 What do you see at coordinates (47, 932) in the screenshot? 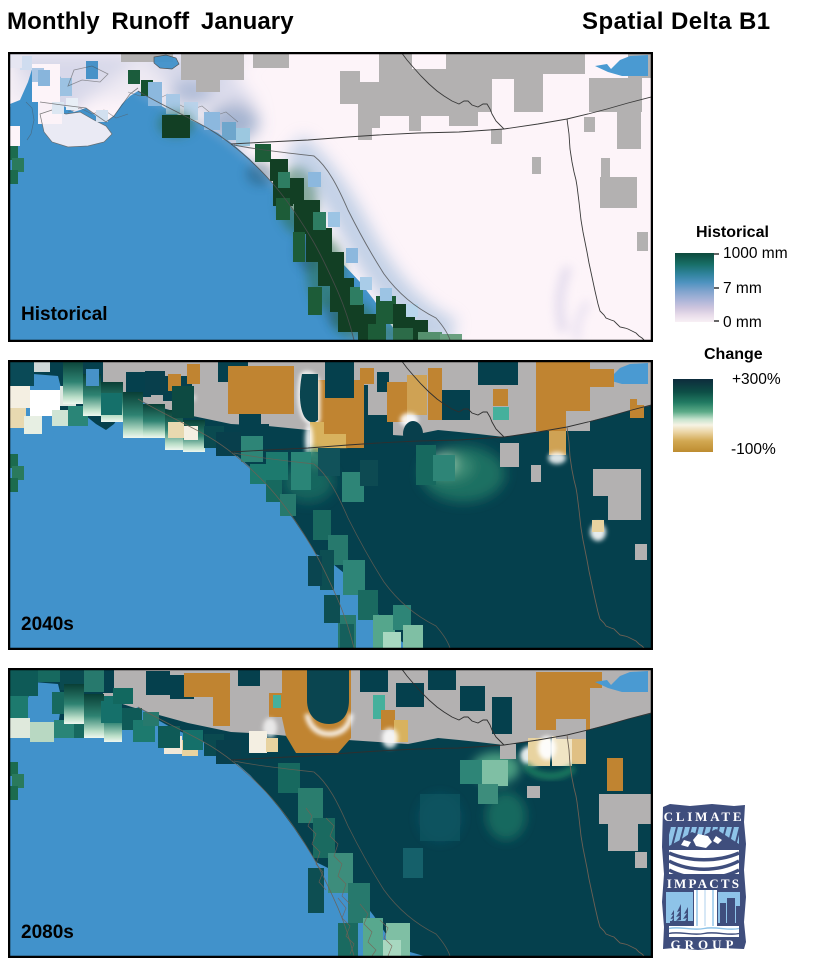
I see `svg-text: 2080s` at bounding box center [47, 932].